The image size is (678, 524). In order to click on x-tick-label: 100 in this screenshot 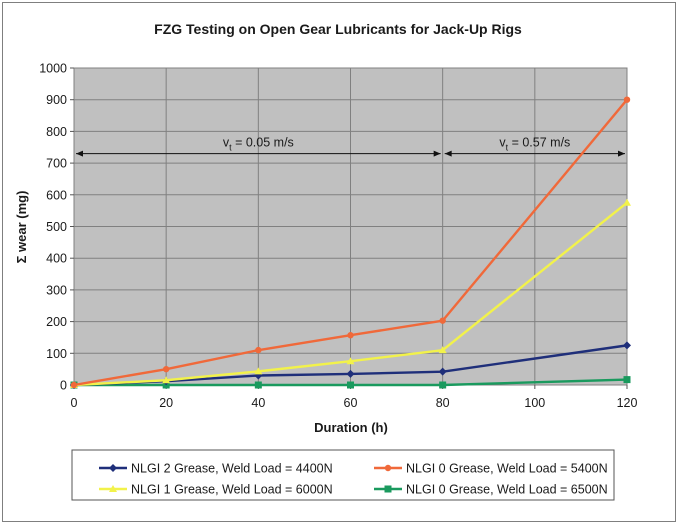, I will do `click(534, 403)`.